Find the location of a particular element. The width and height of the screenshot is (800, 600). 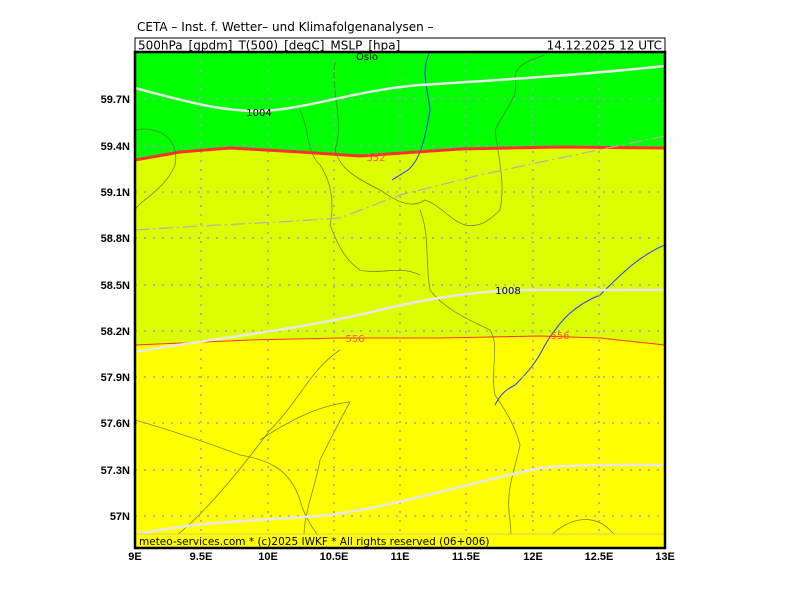

valid-time: 14.12.2025 12 UTC is located at coordinates (604, 46).